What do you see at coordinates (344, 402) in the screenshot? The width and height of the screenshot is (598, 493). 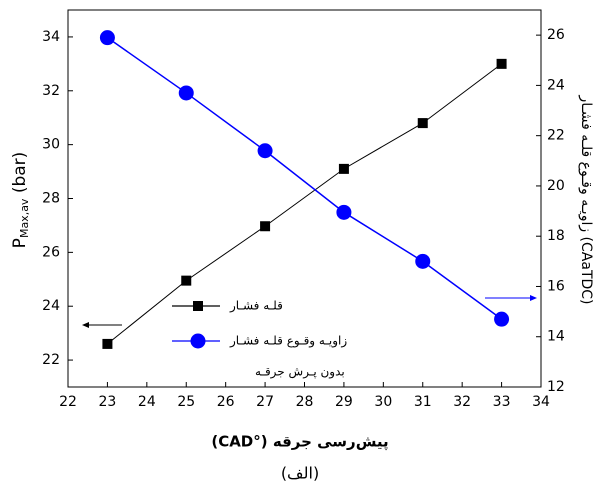 I see `x-tick-label: 29` at bounding box center [344, 402].